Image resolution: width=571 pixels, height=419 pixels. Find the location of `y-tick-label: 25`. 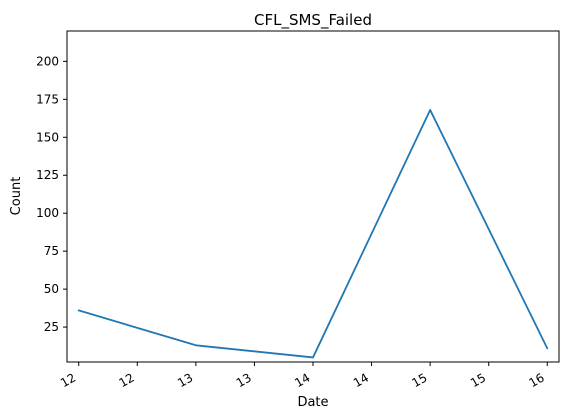

y-tick-label: 25 is located at coordinates (51, 327).